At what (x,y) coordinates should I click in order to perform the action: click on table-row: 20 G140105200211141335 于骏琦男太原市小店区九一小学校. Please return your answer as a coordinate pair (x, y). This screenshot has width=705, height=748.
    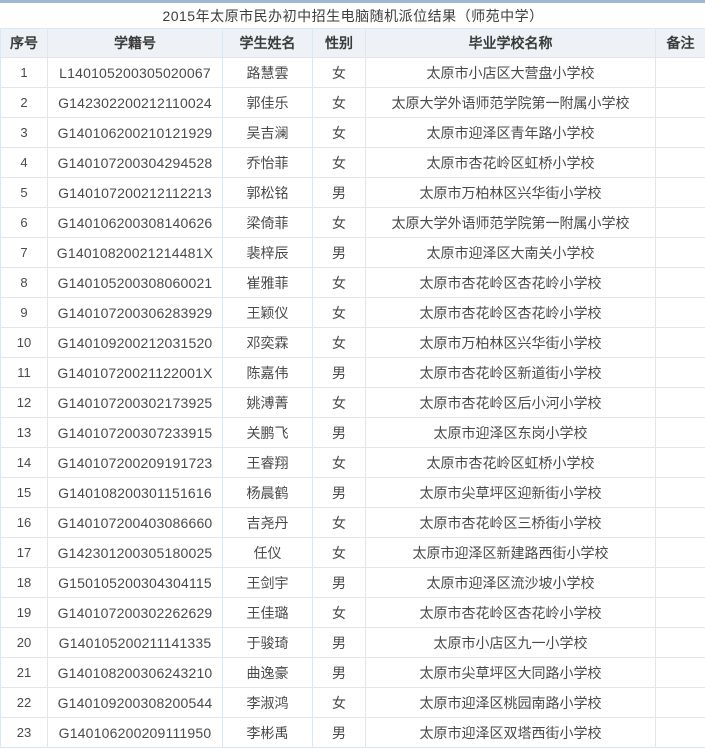
    Looking at the image, I should click on (352, 642).